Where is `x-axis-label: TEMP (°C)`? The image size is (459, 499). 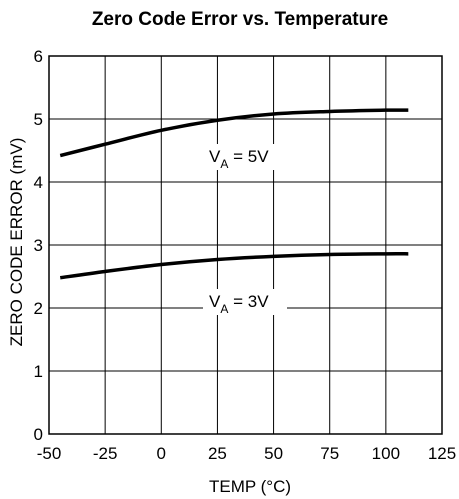 x-axis-label: TEMP (°C) is located at coordinates (250, 486).